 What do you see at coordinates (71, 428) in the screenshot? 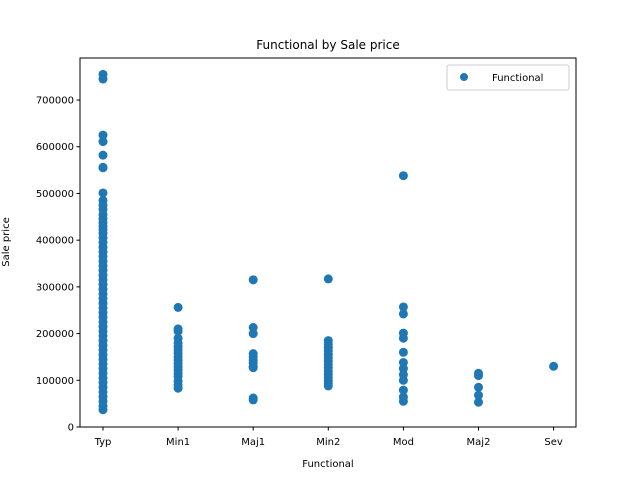
I see `y-tick-label: 0` at bounding box center [71, 428].